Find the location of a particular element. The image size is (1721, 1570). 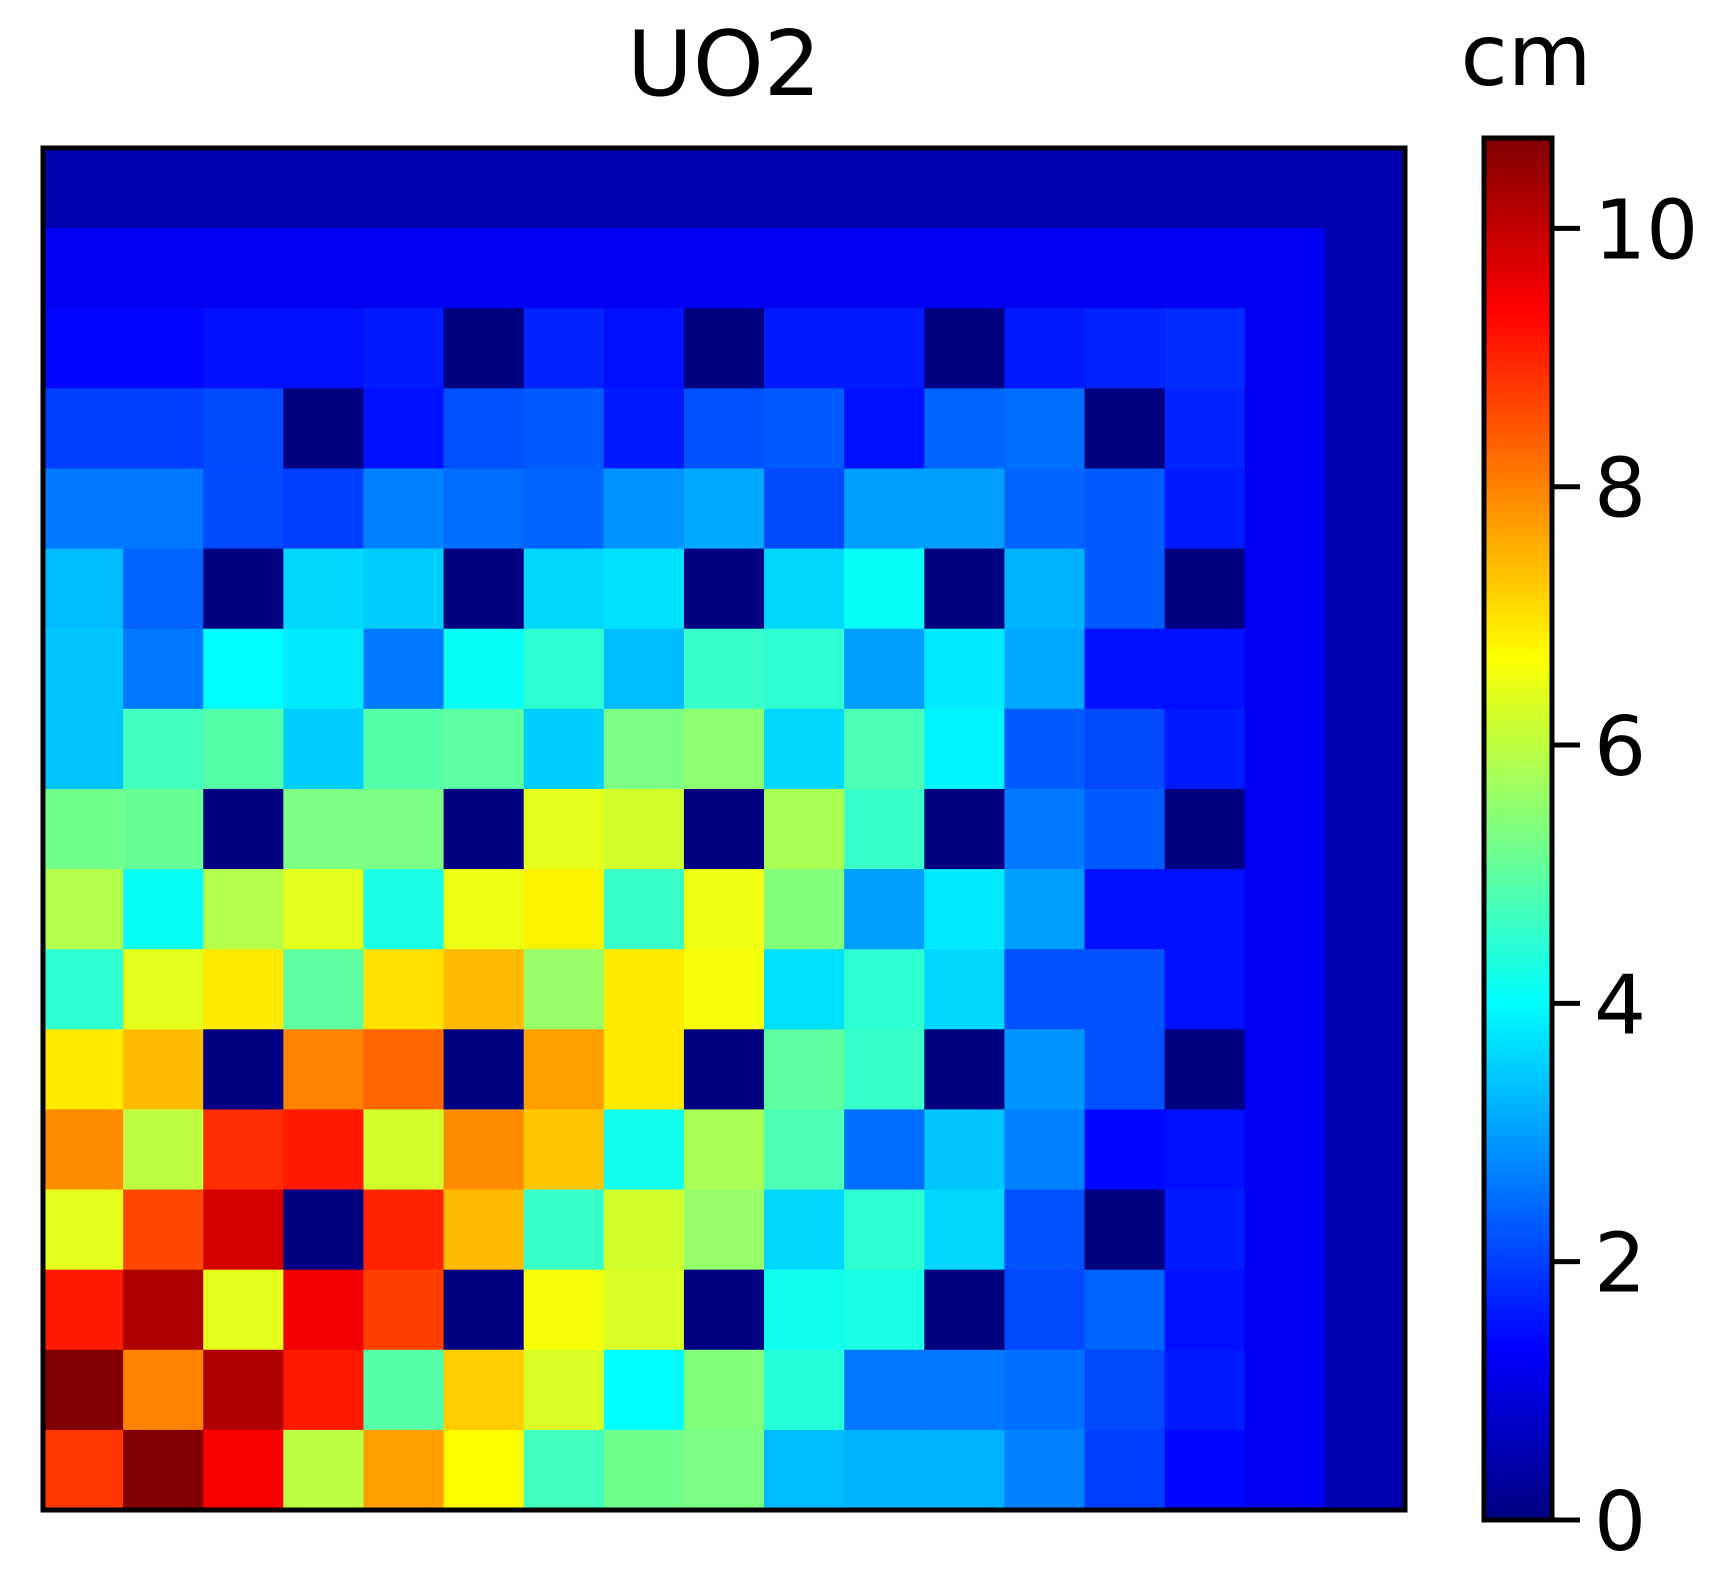

colorbar-tick-label: 0 is located at coordinates (1620, 1522).